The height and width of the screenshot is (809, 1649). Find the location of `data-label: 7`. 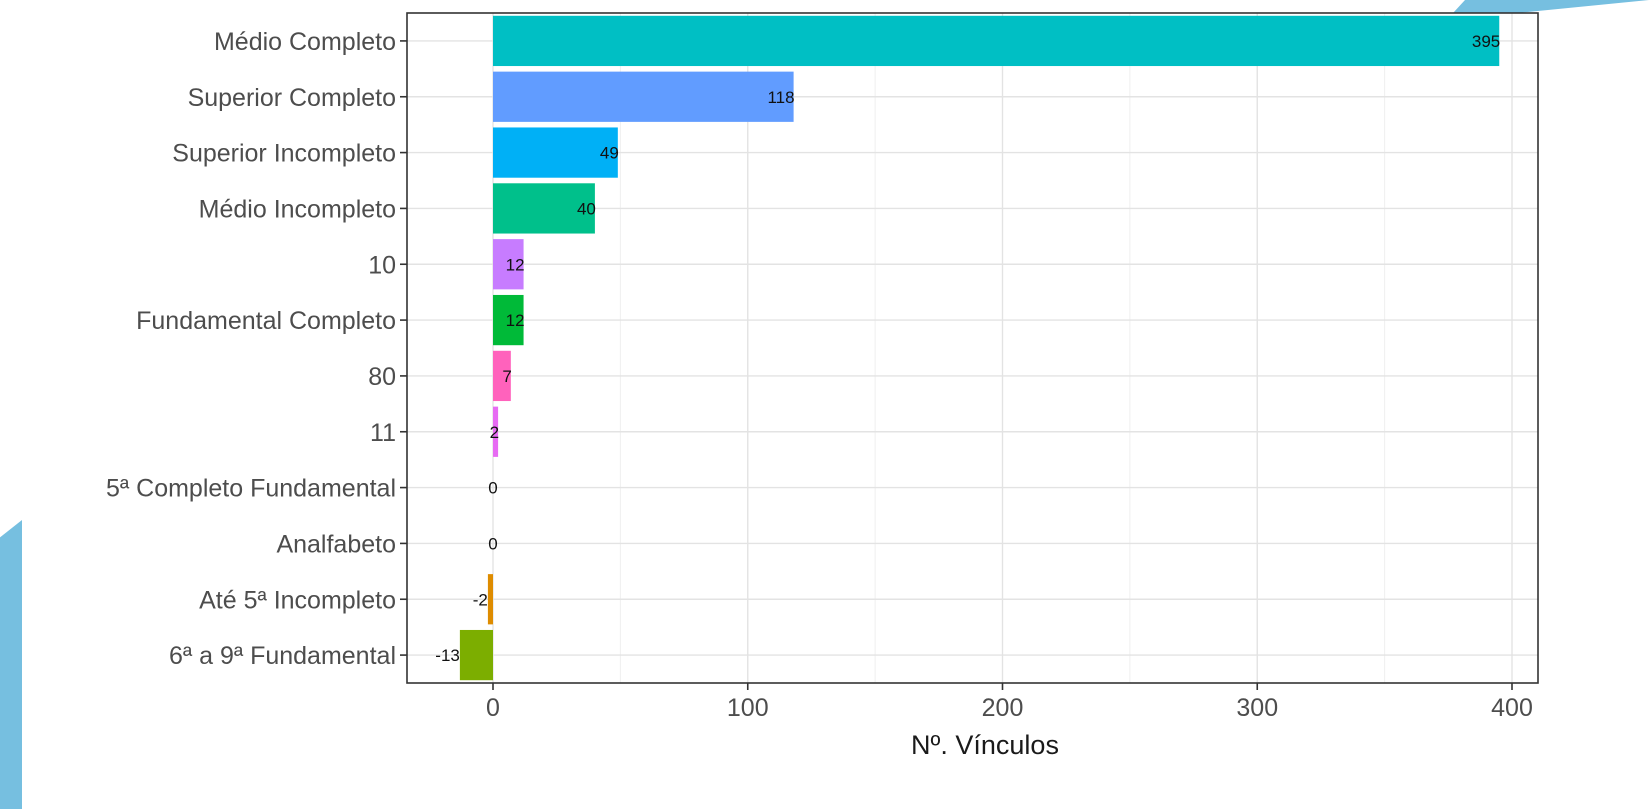

data-label: 7 is located at coordinates (506, 376).